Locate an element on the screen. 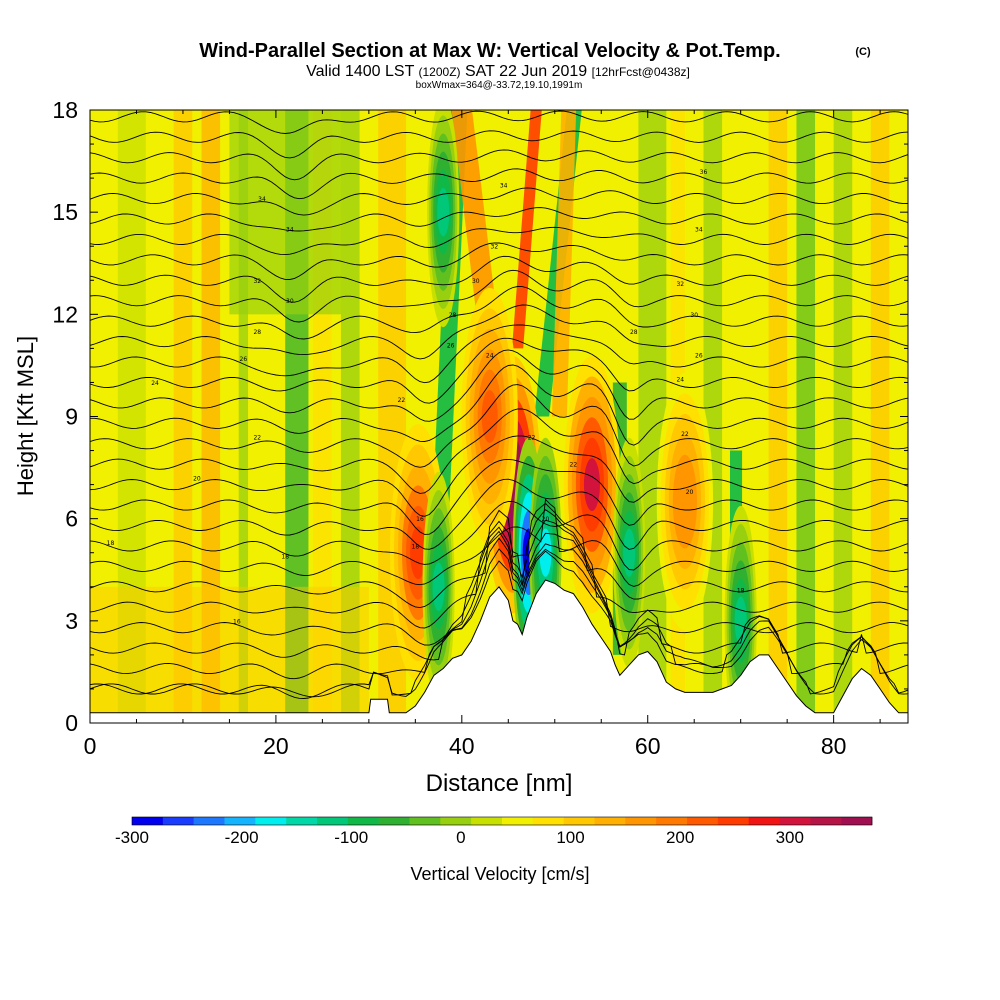 Image resolution: width=1000 pixels, height=1000 pixels. velocity-column is located at coordinates (527, 229).